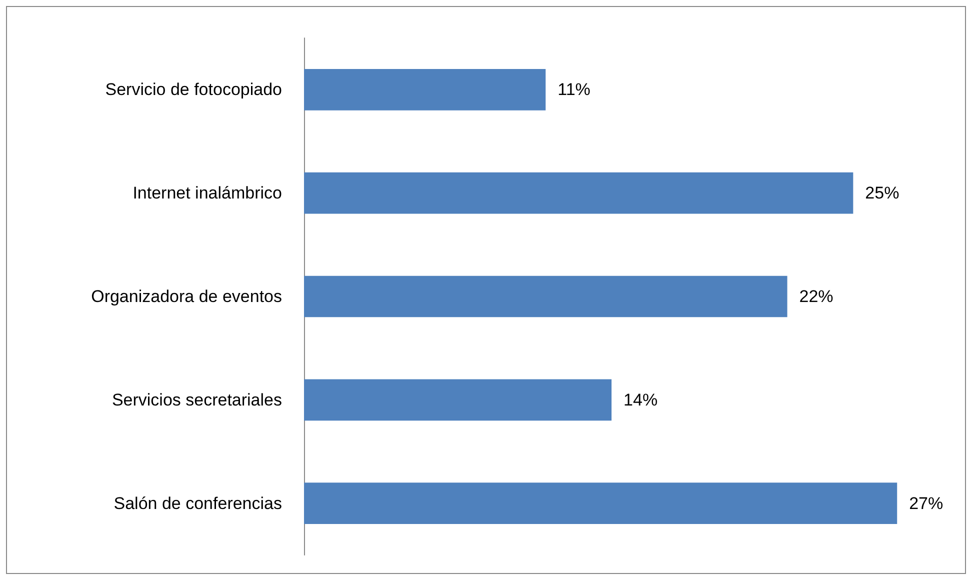  What do you see at coordinates (882, 193) in the screenshot?
I see `data-label: 25%` at bounding box center [882, 193].